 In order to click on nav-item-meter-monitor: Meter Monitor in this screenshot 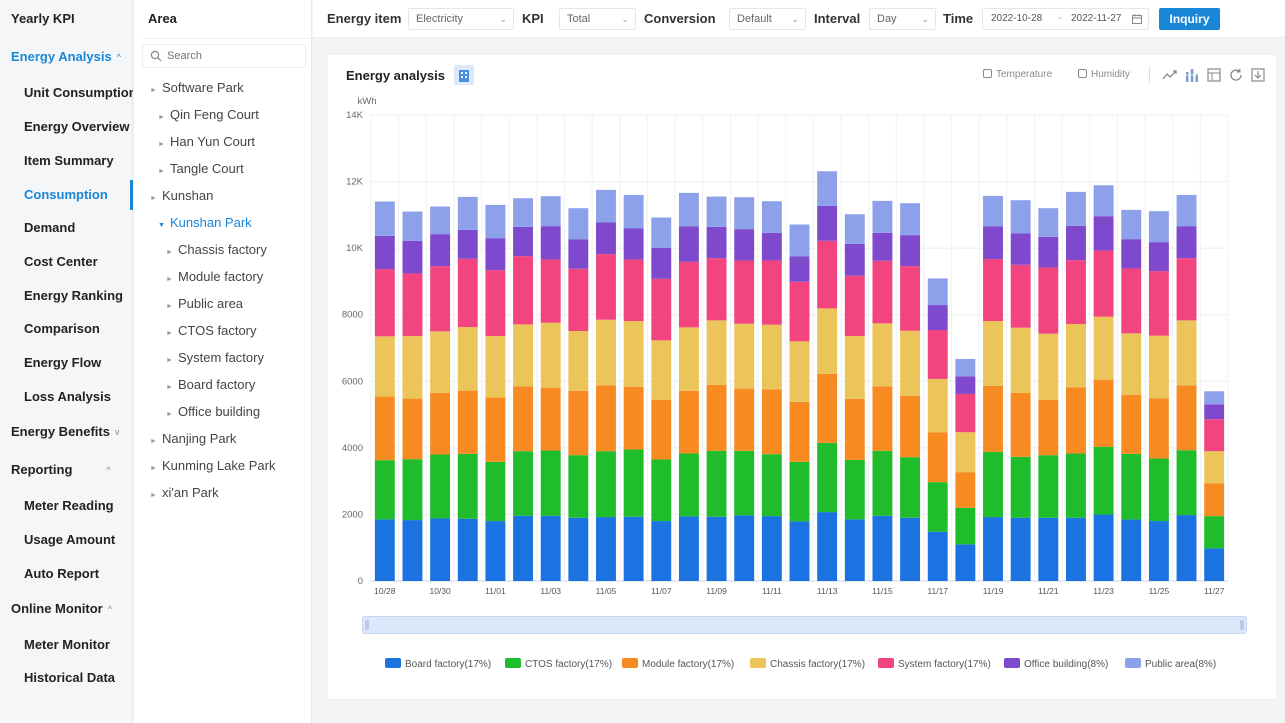, I will do `click(67, 644)`.